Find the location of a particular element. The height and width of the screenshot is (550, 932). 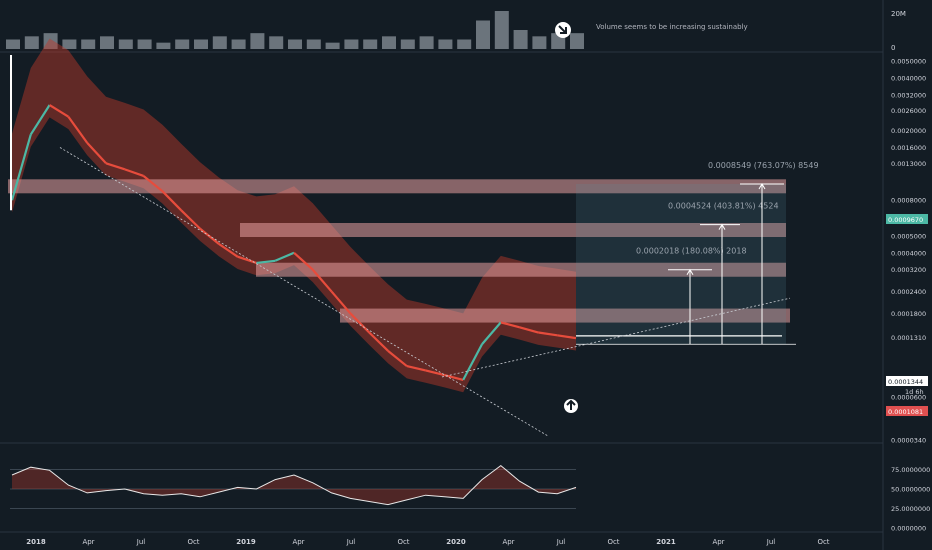

volume-bars is located at coordinates (295, 30).